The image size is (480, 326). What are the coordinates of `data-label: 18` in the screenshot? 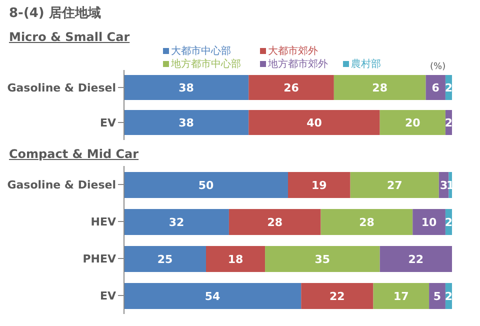 It's located at (236, 259).